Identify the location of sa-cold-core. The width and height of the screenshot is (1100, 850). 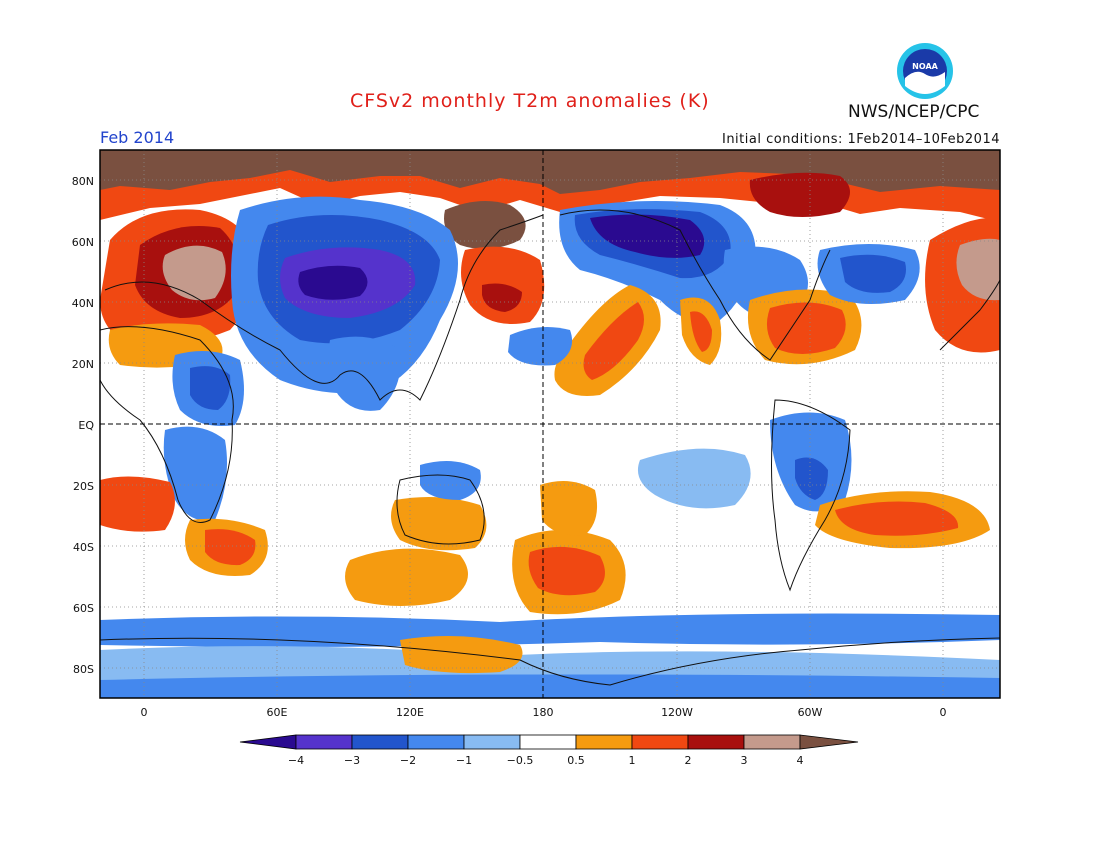
(811, 478).